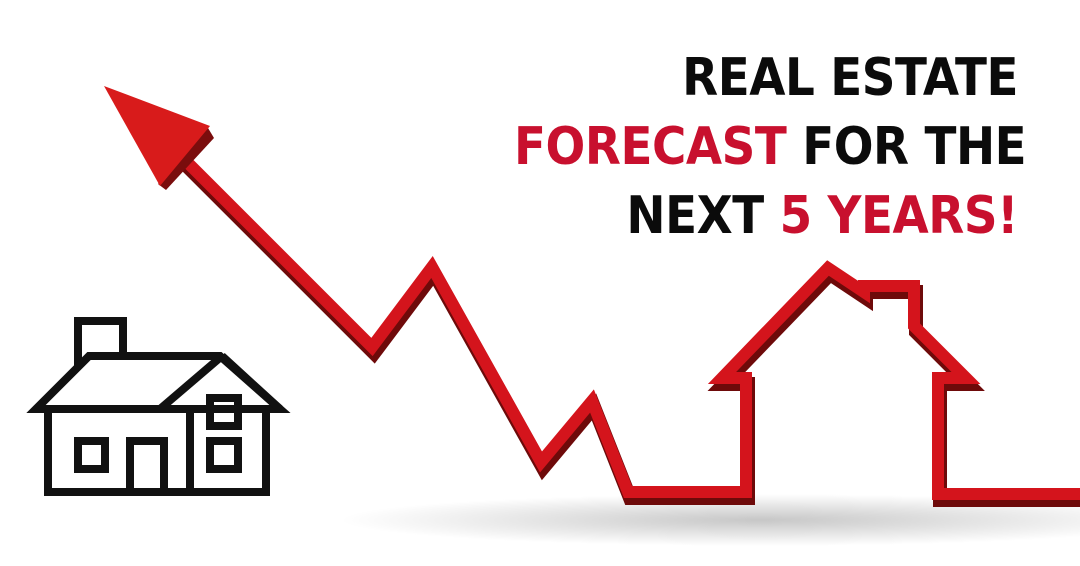 The image size is (1080, 566). Describe the element at coordinates (906, 147) in the screenshot. I see `headline-line-2-rest: FOR THE` at that location.